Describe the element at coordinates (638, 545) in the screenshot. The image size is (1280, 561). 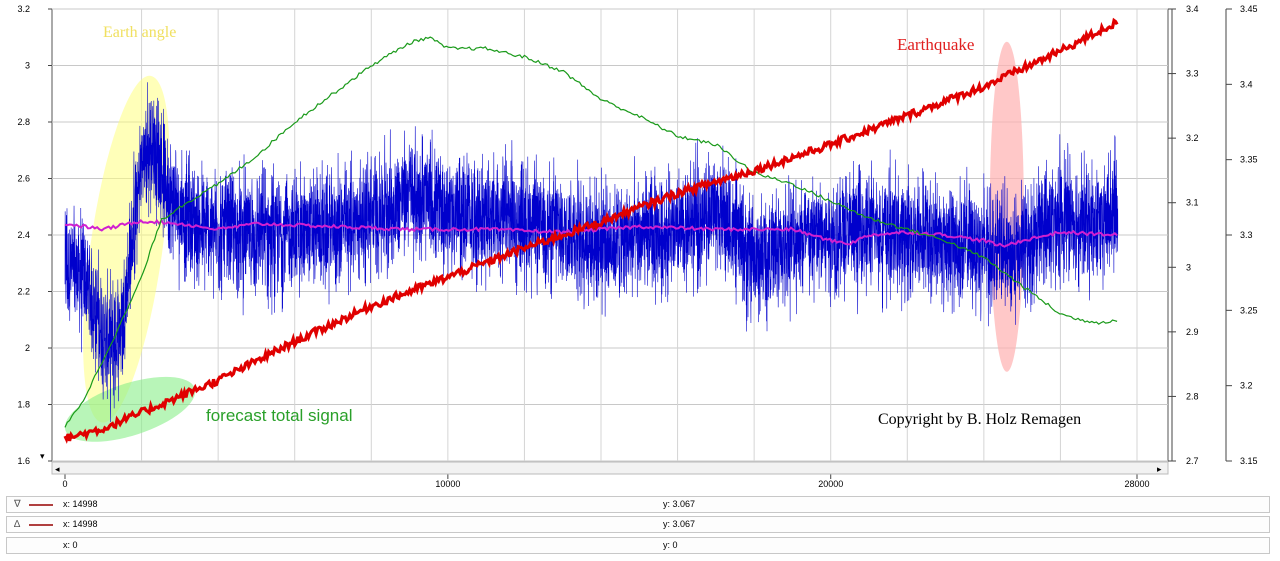
I see `cursor-row: x: 0 y: 0` at that location.